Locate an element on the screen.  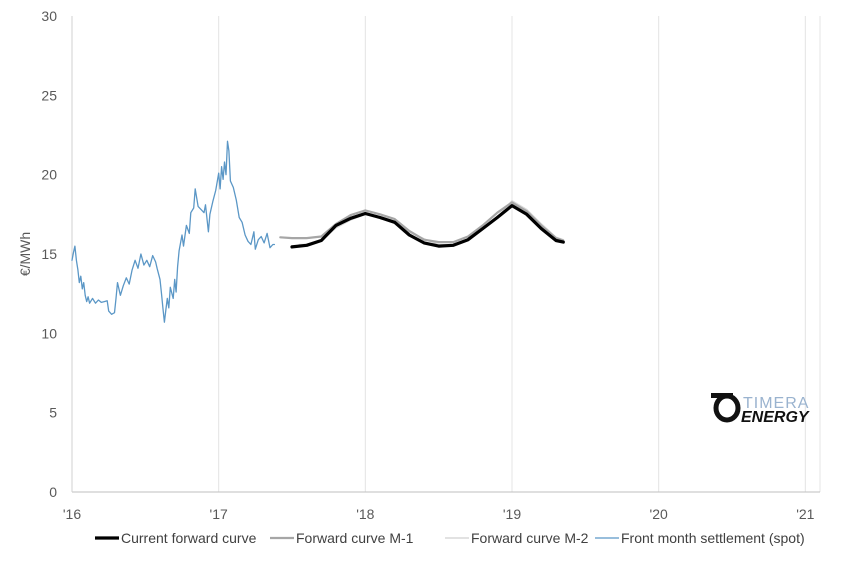
logo-text-top: TIMERA is located at coordinates (776, 403).